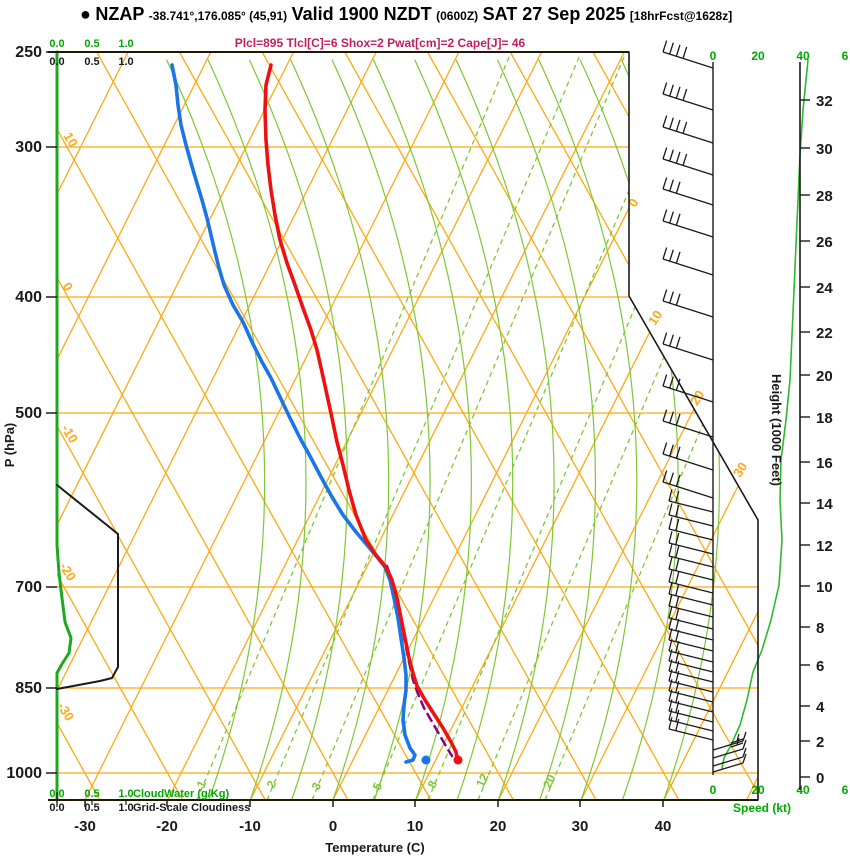 The width and height of the screenshot is (850, 860). Describe the element at coordinates (28, 587) in the screenshot. I see `svg-text: 700` at that location.